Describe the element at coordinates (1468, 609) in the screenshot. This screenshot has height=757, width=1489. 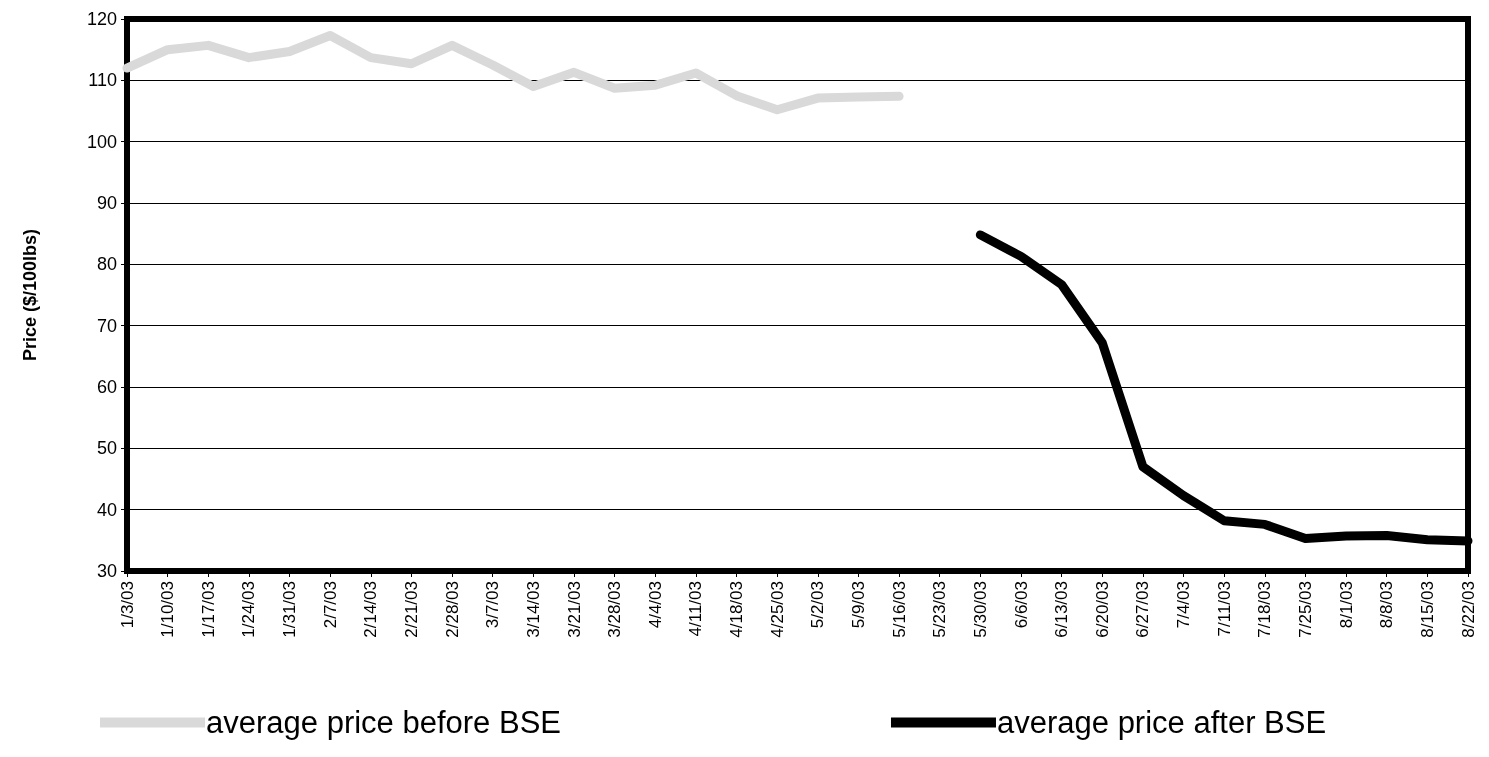
I see `x-tick-label: 8/22/03` at that location.